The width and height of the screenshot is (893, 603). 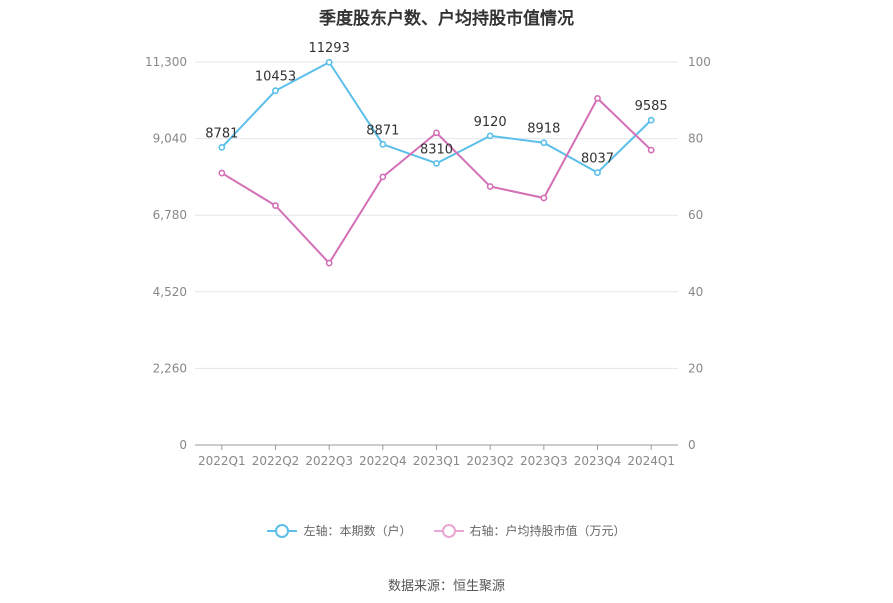 I want to click on legend: 左轴：本期数（户） 右轴：户均持股市值（万元）, so click(x=446, y=530).